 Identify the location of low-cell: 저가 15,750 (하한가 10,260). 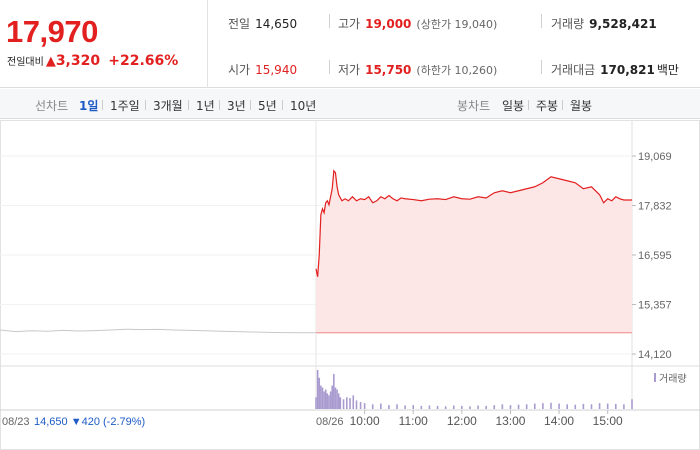
(417, 69).